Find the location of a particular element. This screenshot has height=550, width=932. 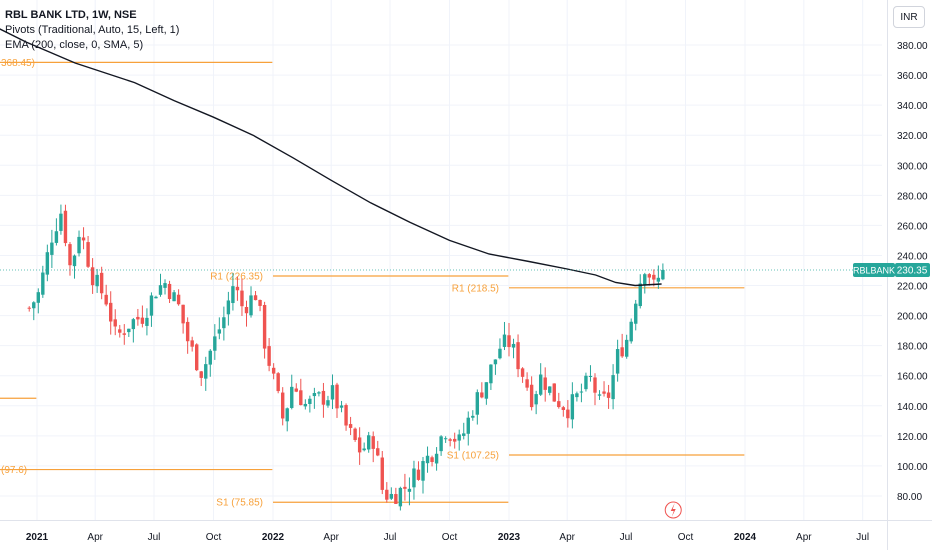

y-tick-label: 360.00 is located at coordinates (912, 76).